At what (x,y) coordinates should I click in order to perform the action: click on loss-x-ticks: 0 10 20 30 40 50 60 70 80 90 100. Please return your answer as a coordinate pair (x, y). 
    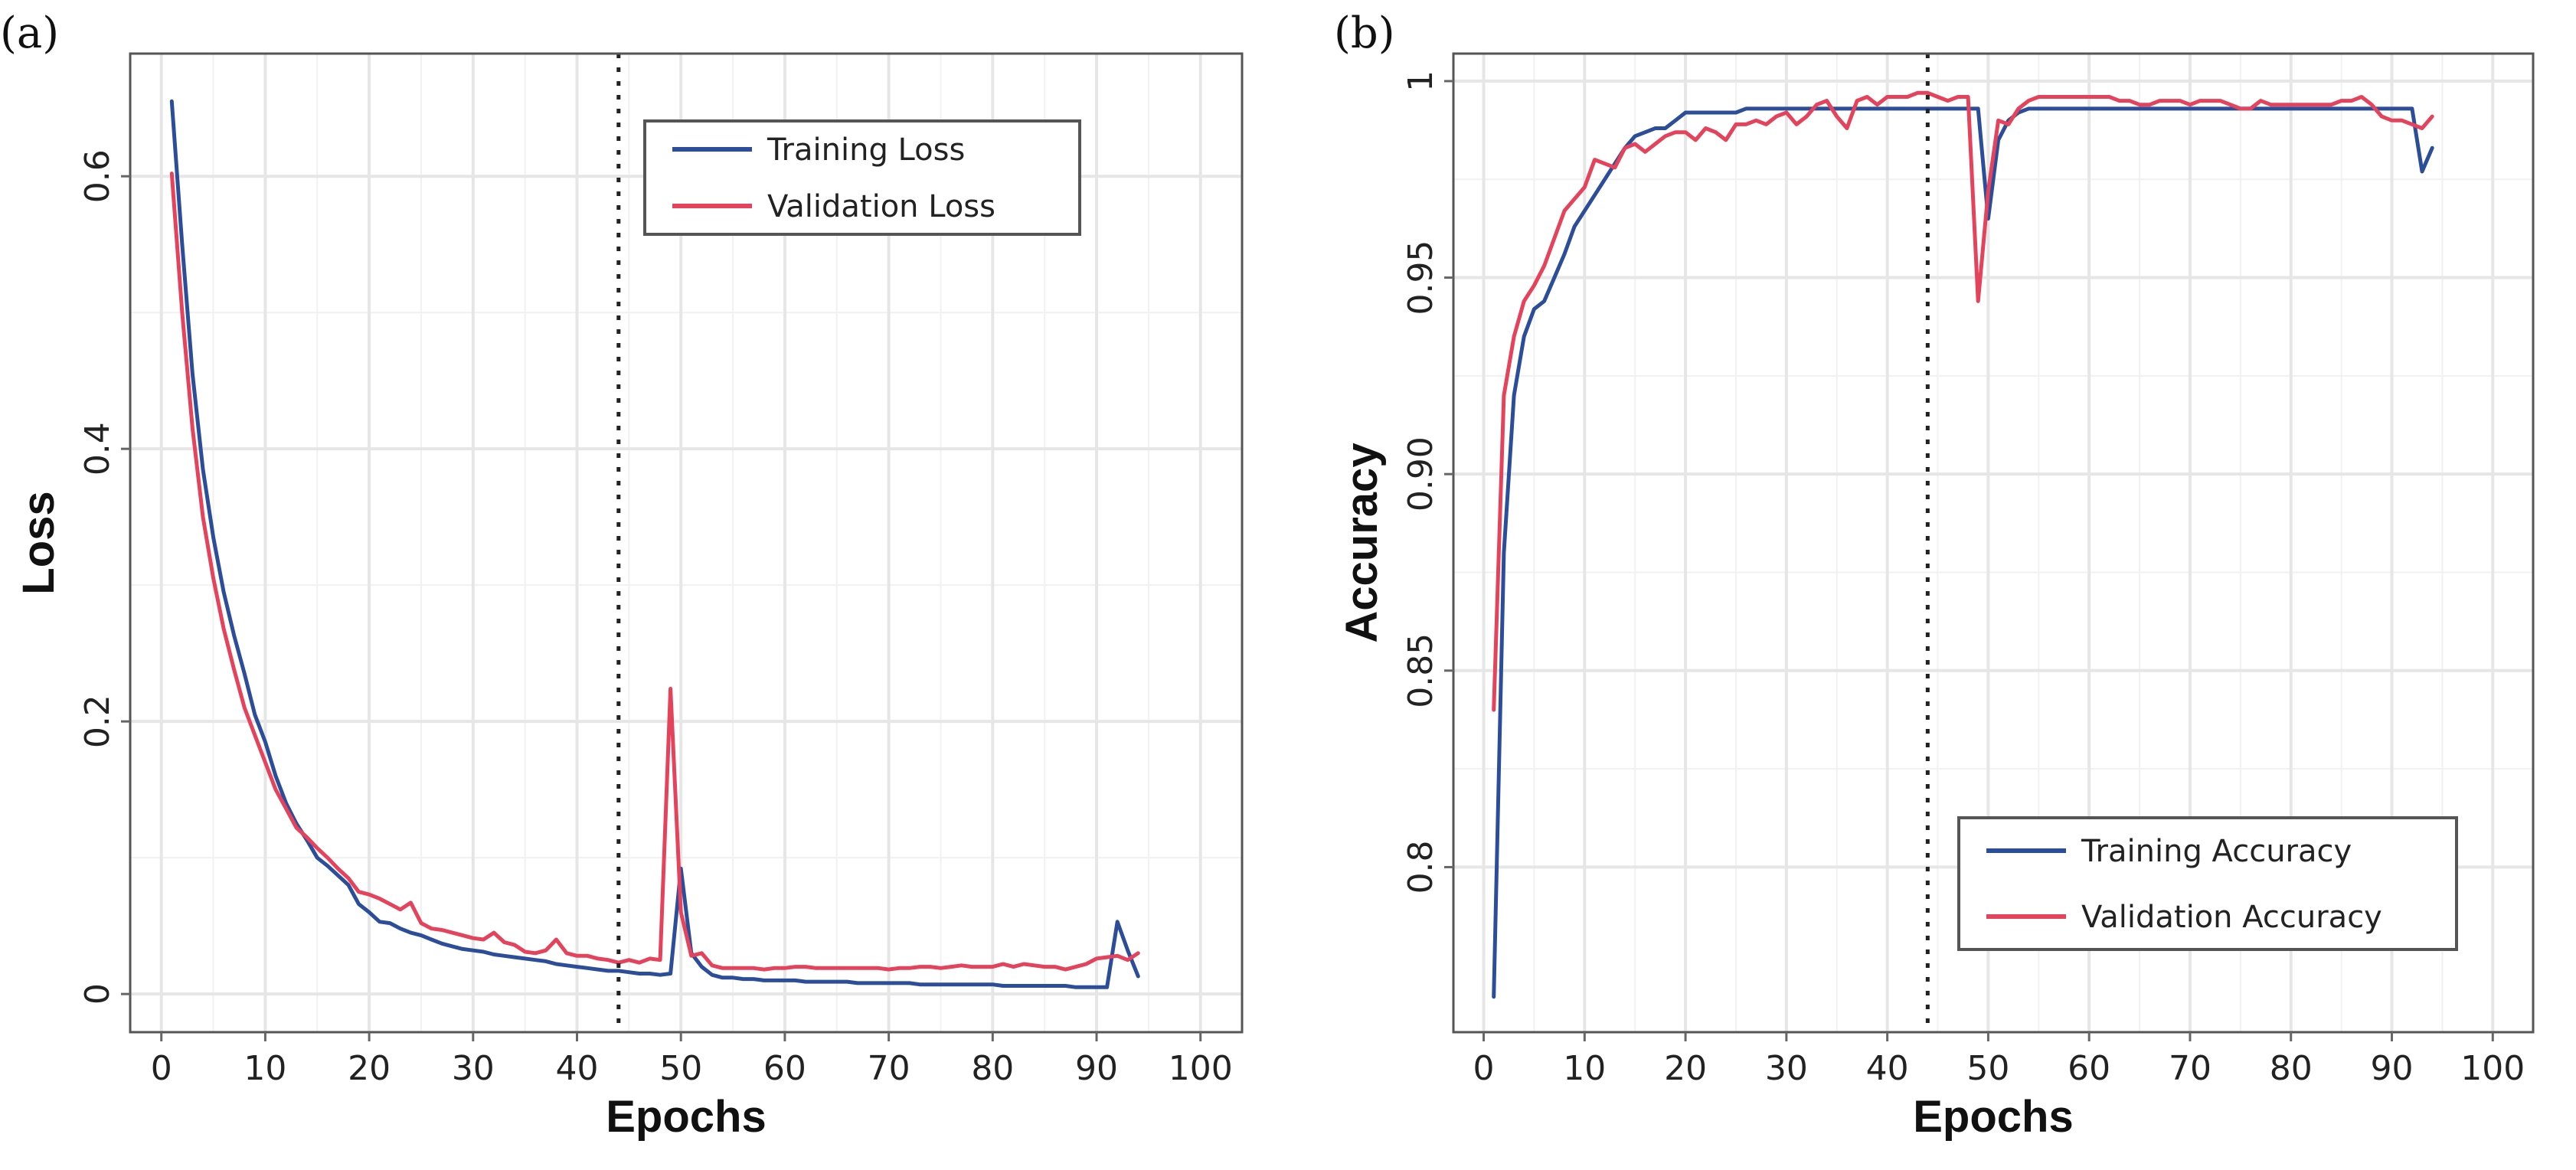
    Looking at the image, I should click on (692, 1060).